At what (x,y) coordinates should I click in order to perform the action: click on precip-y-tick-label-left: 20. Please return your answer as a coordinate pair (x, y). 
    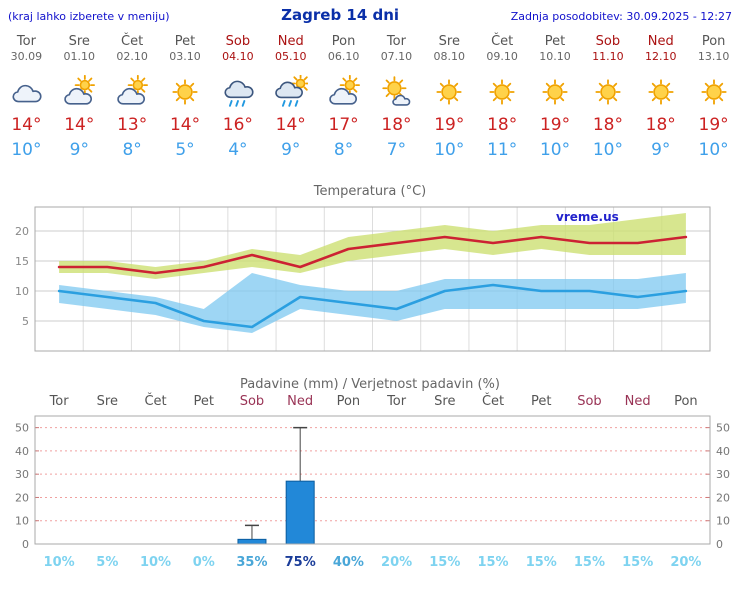
    Looking at the image, I should click on (22, 497).